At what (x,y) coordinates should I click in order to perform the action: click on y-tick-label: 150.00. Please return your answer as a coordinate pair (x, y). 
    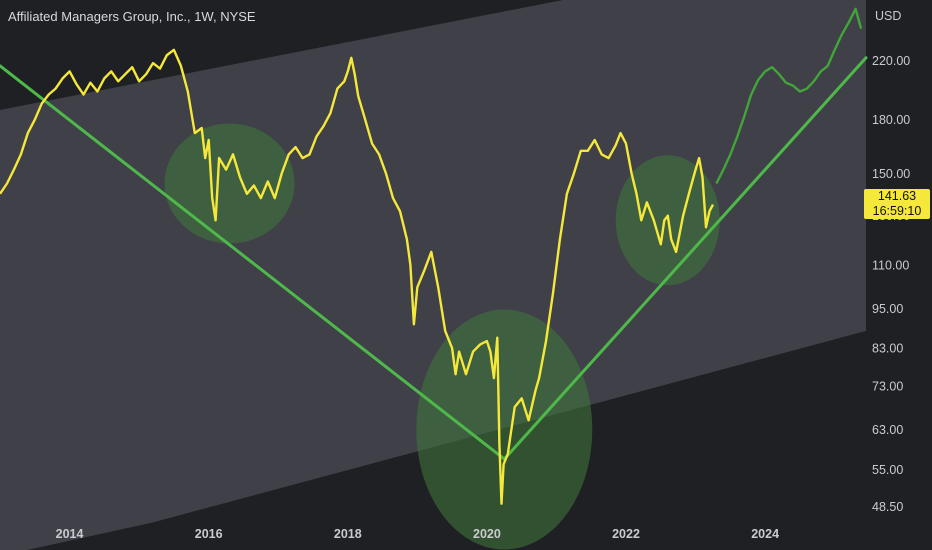
    Looking at the image, I should click on (891, 174).